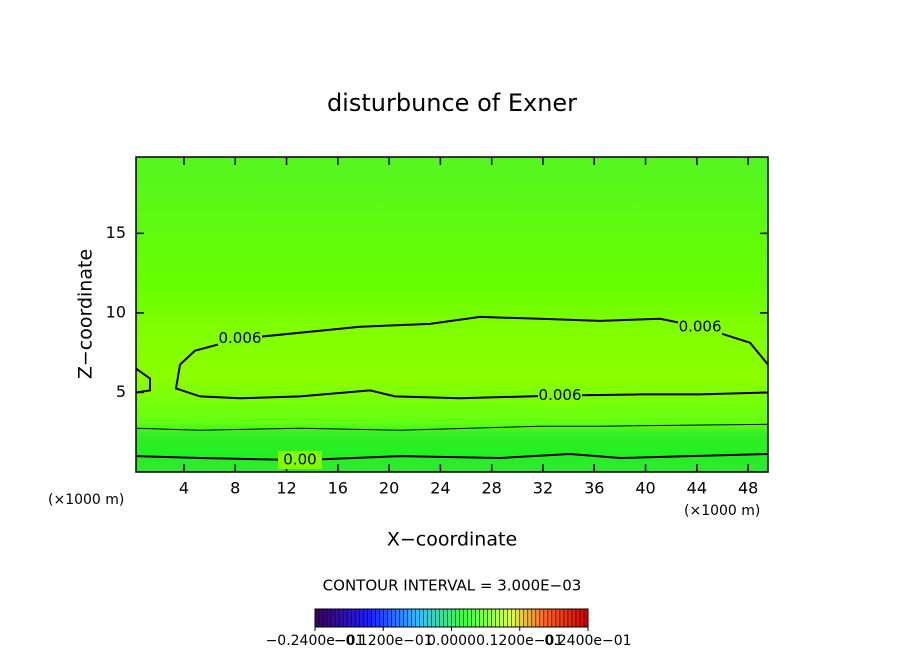 The image size is (904, 654). I want to click on contour-interval: CONTOUR INTERVAL = 3.000E−03, so click(452, 586).